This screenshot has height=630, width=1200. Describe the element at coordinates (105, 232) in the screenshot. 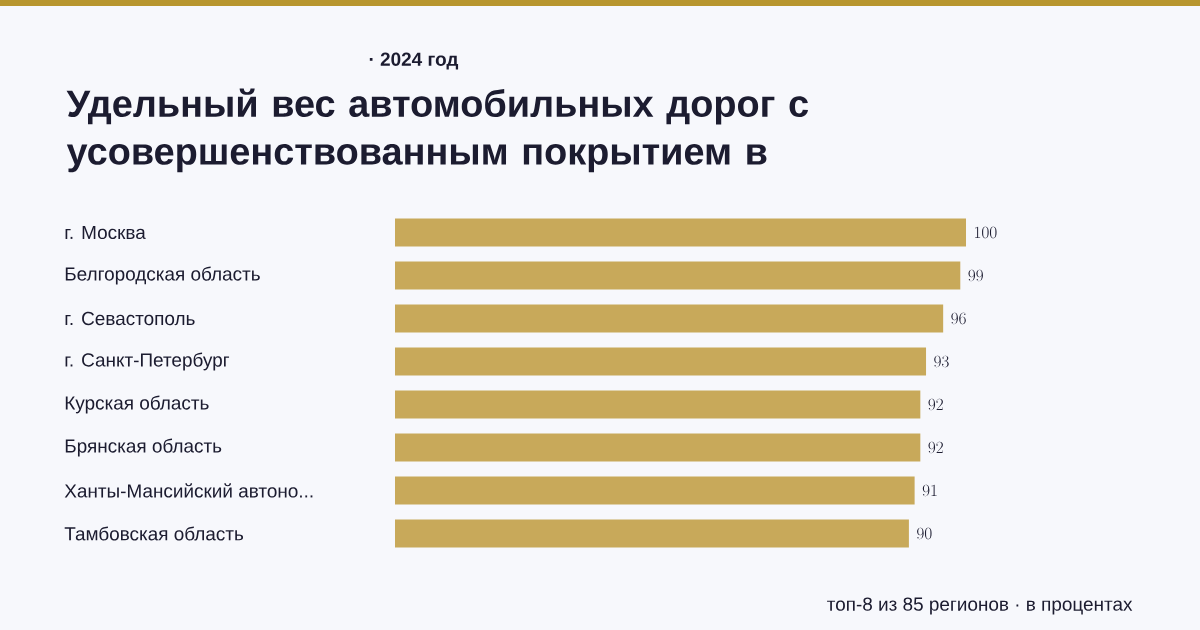

I see `y-tick-label: г. Москва` at that location.